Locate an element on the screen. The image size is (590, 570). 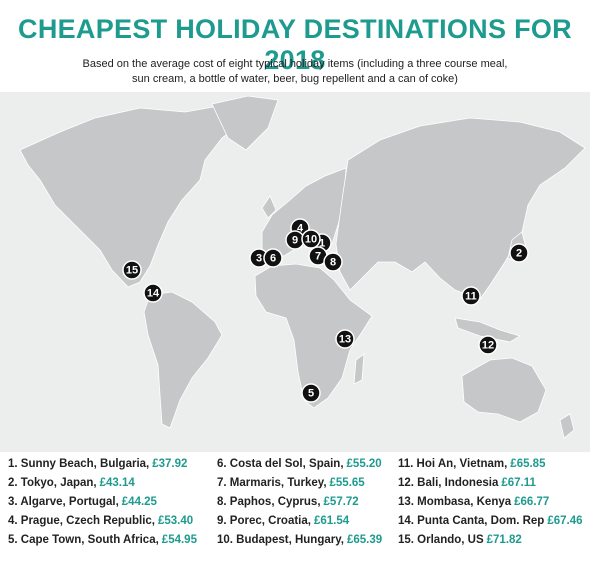
marker-label: 9 is located at coordinates (295, 241).